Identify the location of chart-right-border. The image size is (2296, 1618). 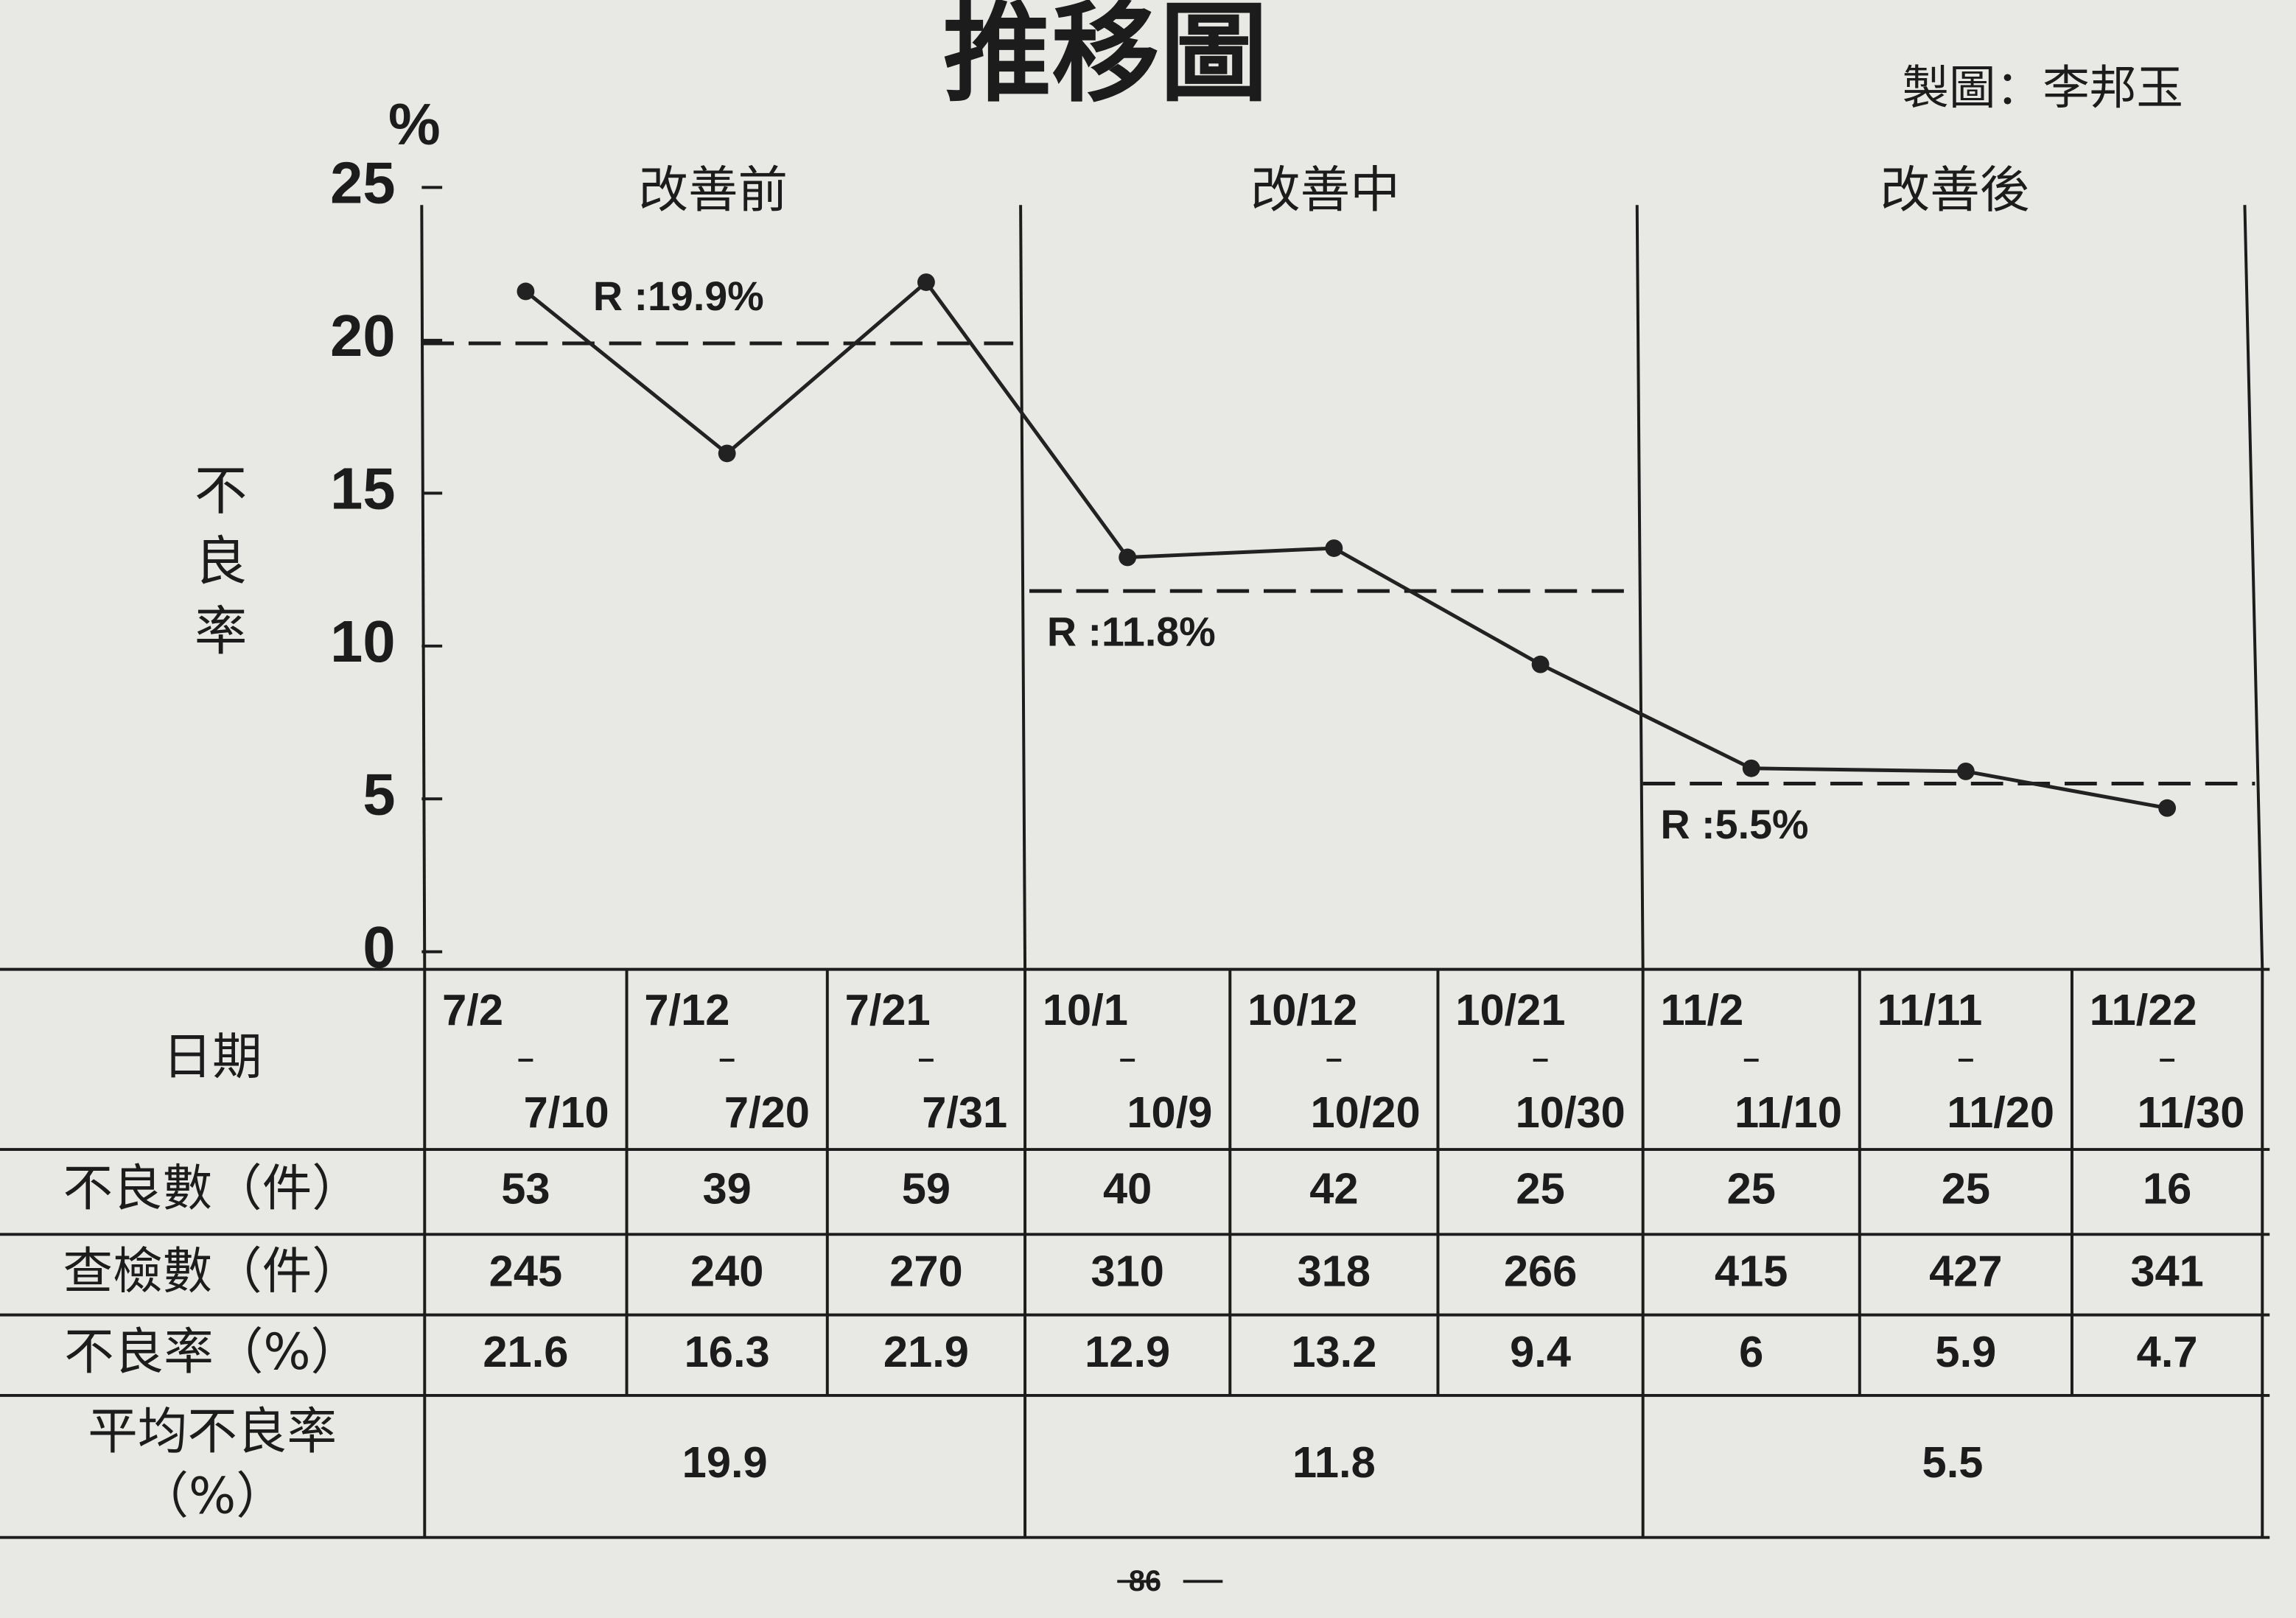
(2253, 587).